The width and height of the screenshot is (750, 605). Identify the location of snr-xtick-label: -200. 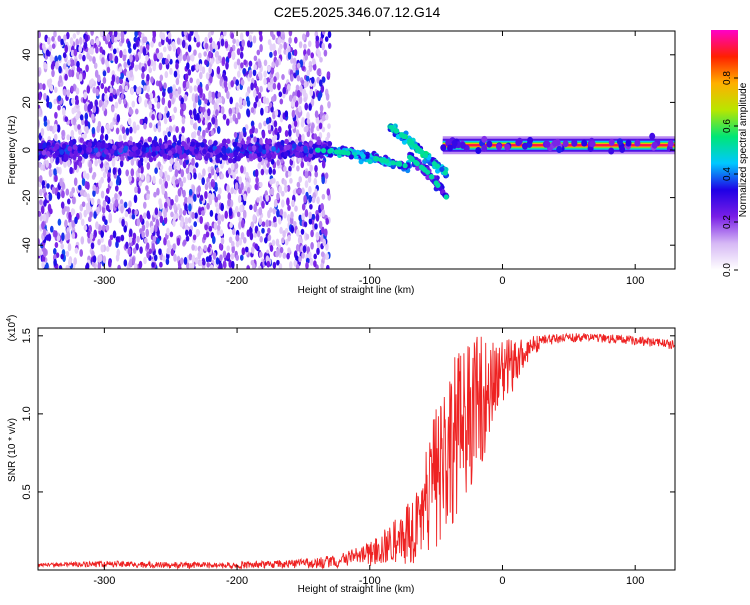
(237, 581).